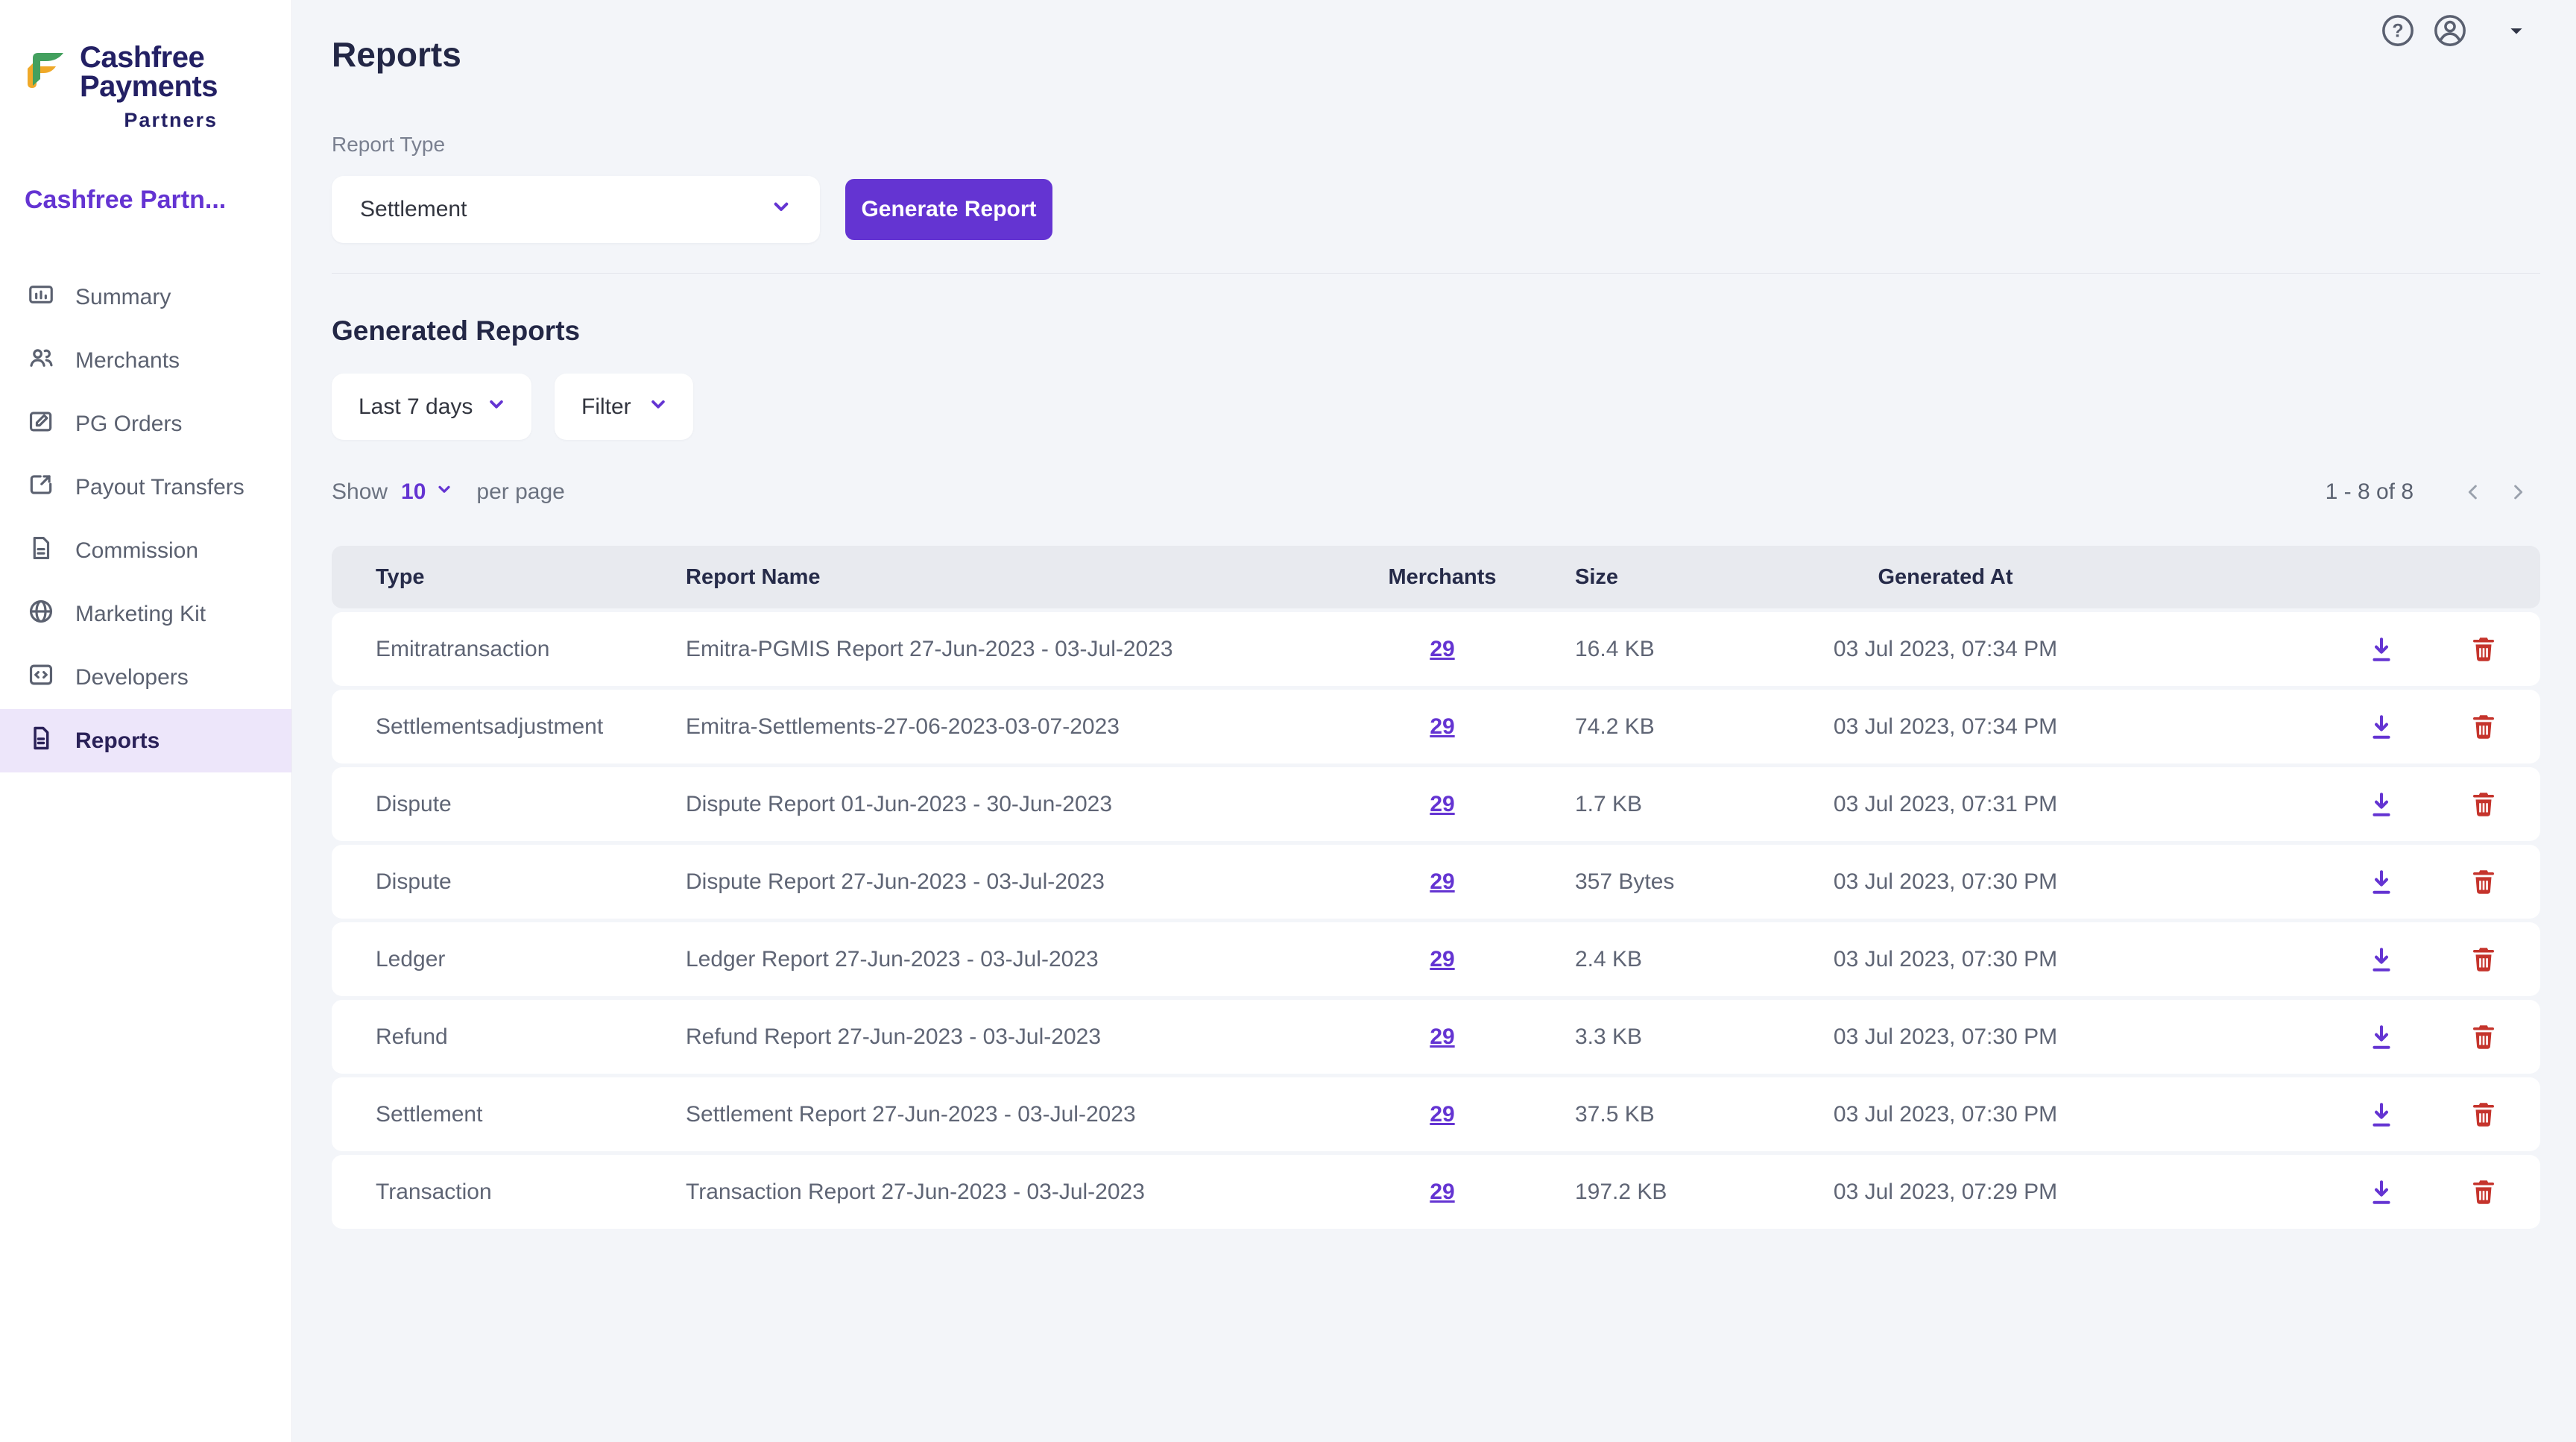  Describe the element at coordinates (132, 677) in the screenshot. I see `sidebar-item-label: Developers` at that location.